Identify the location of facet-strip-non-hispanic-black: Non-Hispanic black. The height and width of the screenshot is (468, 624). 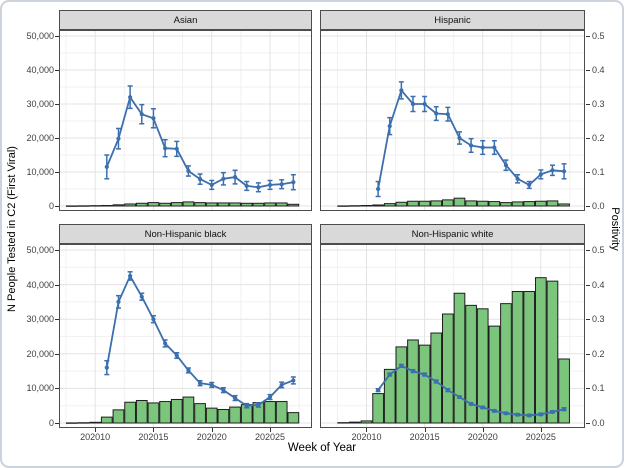
(185, 234).